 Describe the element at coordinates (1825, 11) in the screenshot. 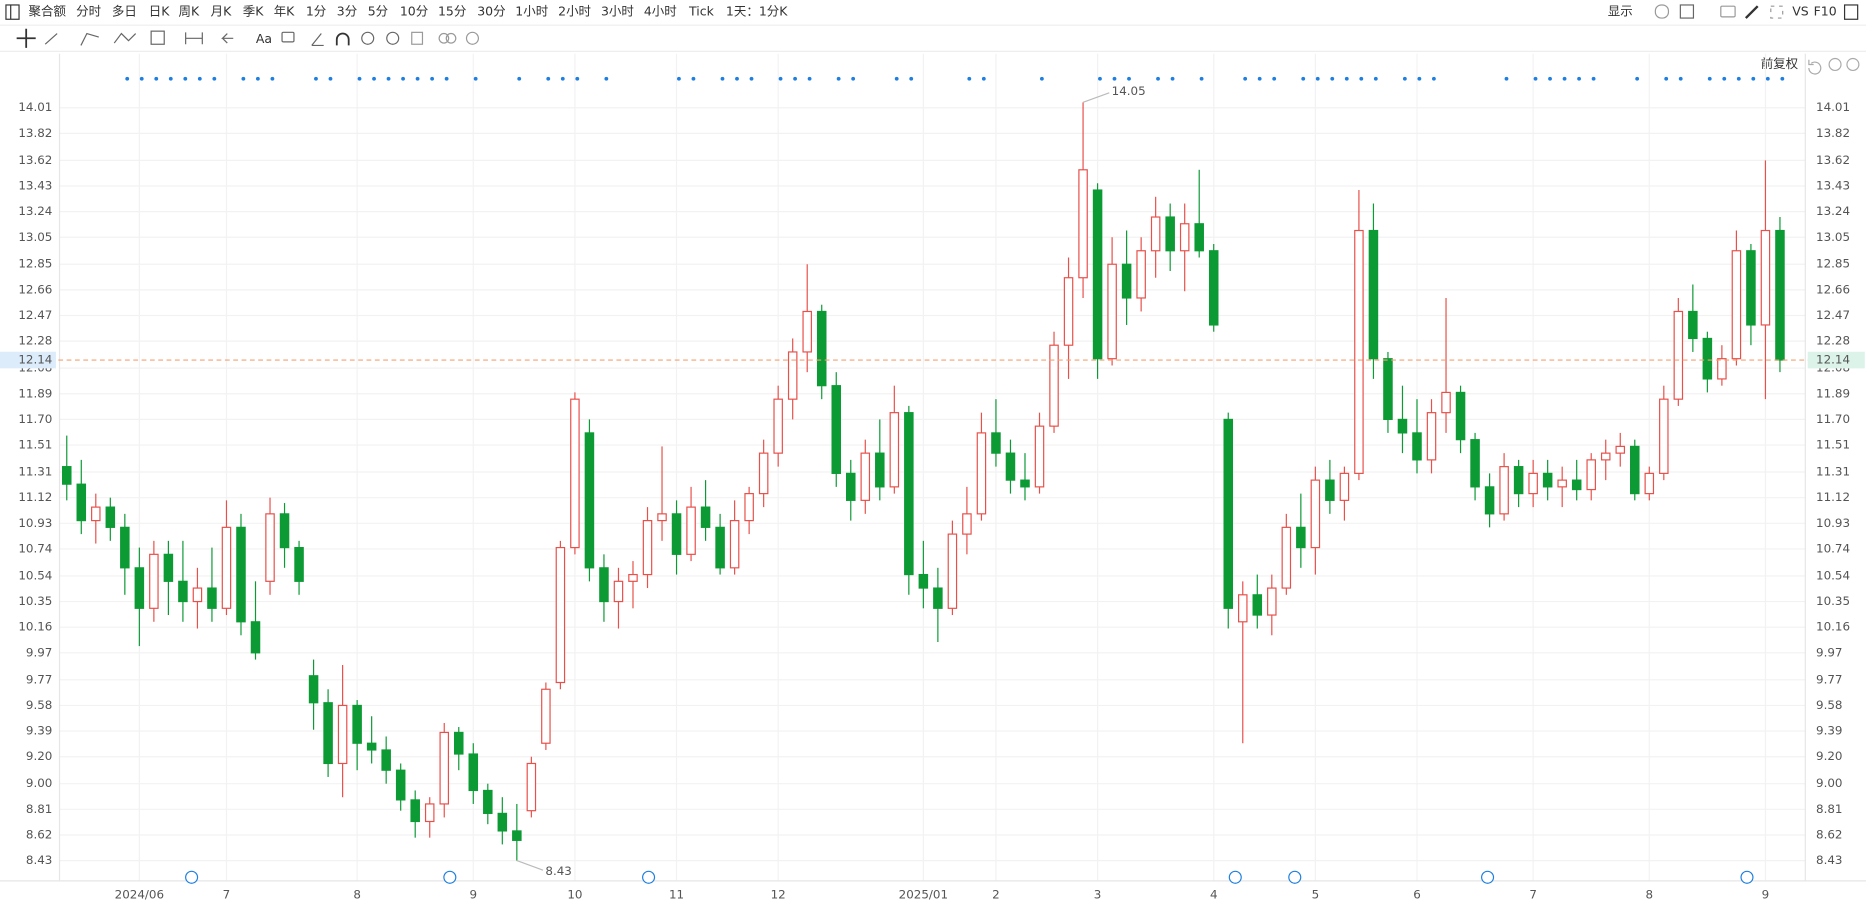

I see `f10-button: F10` at that location.